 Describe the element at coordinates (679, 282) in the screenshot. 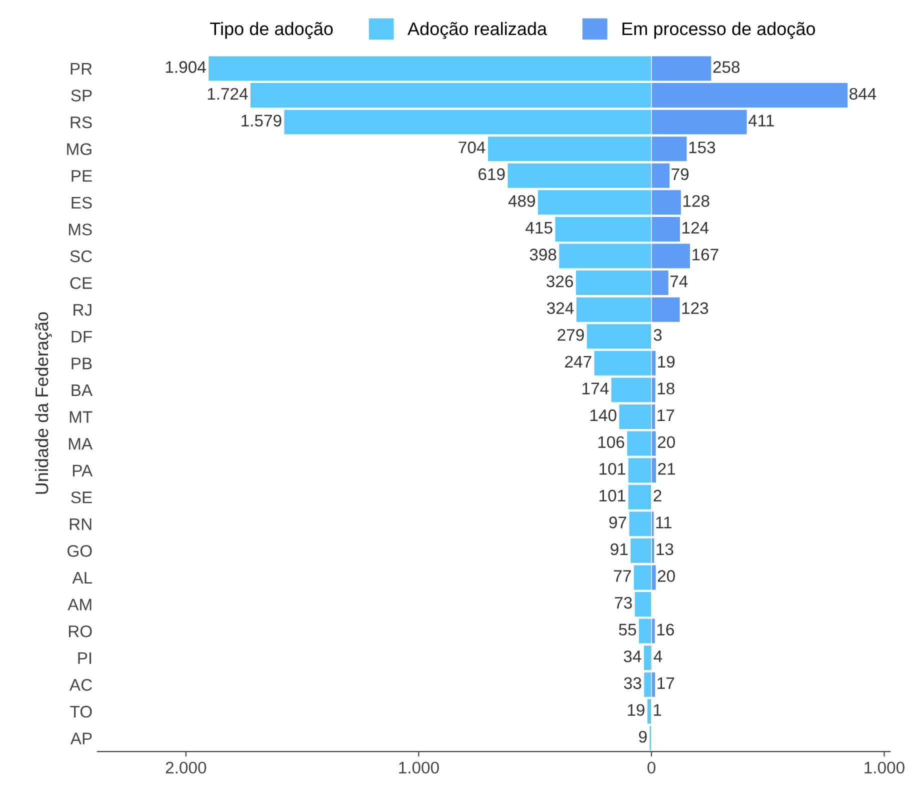

I see `data-label: 74` at that location.